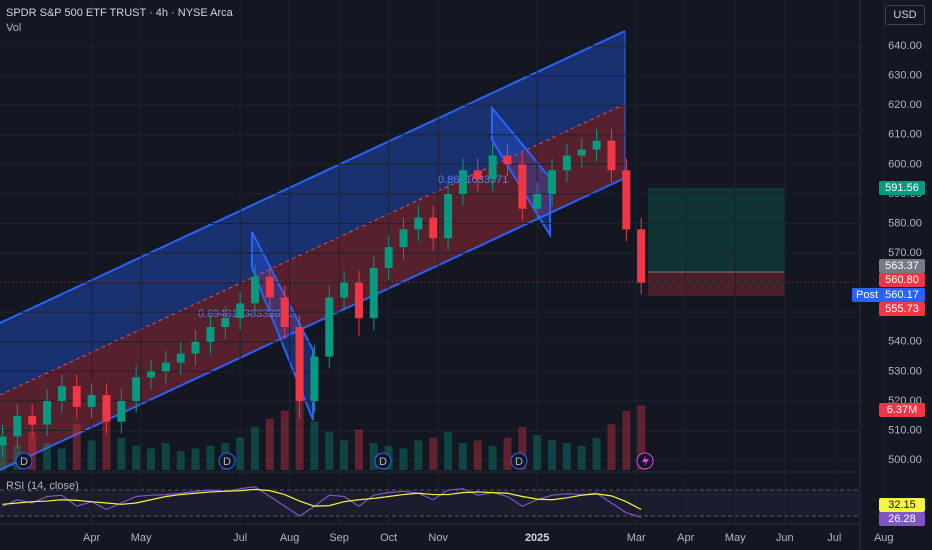 The image size is (932, 550). Describe the element at coordinates (905, 430) in the screenshot. I see `y-tick-label: 510.00` at that location.